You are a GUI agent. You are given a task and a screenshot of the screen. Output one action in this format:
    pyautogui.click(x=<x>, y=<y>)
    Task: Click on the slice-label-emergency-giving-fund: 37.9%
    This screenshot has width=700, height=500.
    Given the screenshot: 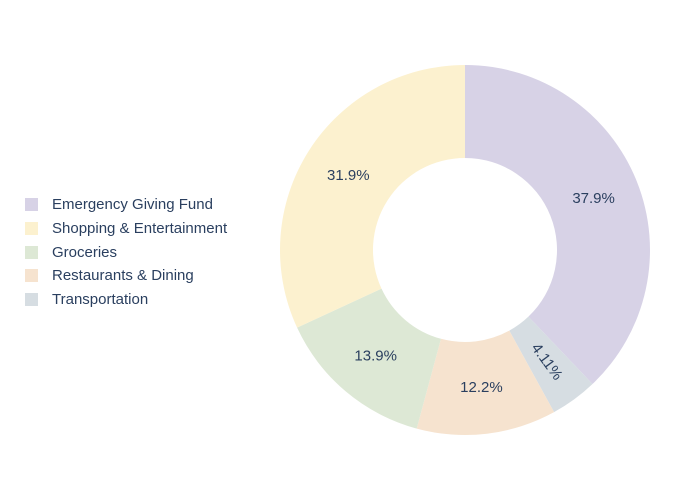 What is the action you would take?
    pyautogui.click(x=593, y=198)
    